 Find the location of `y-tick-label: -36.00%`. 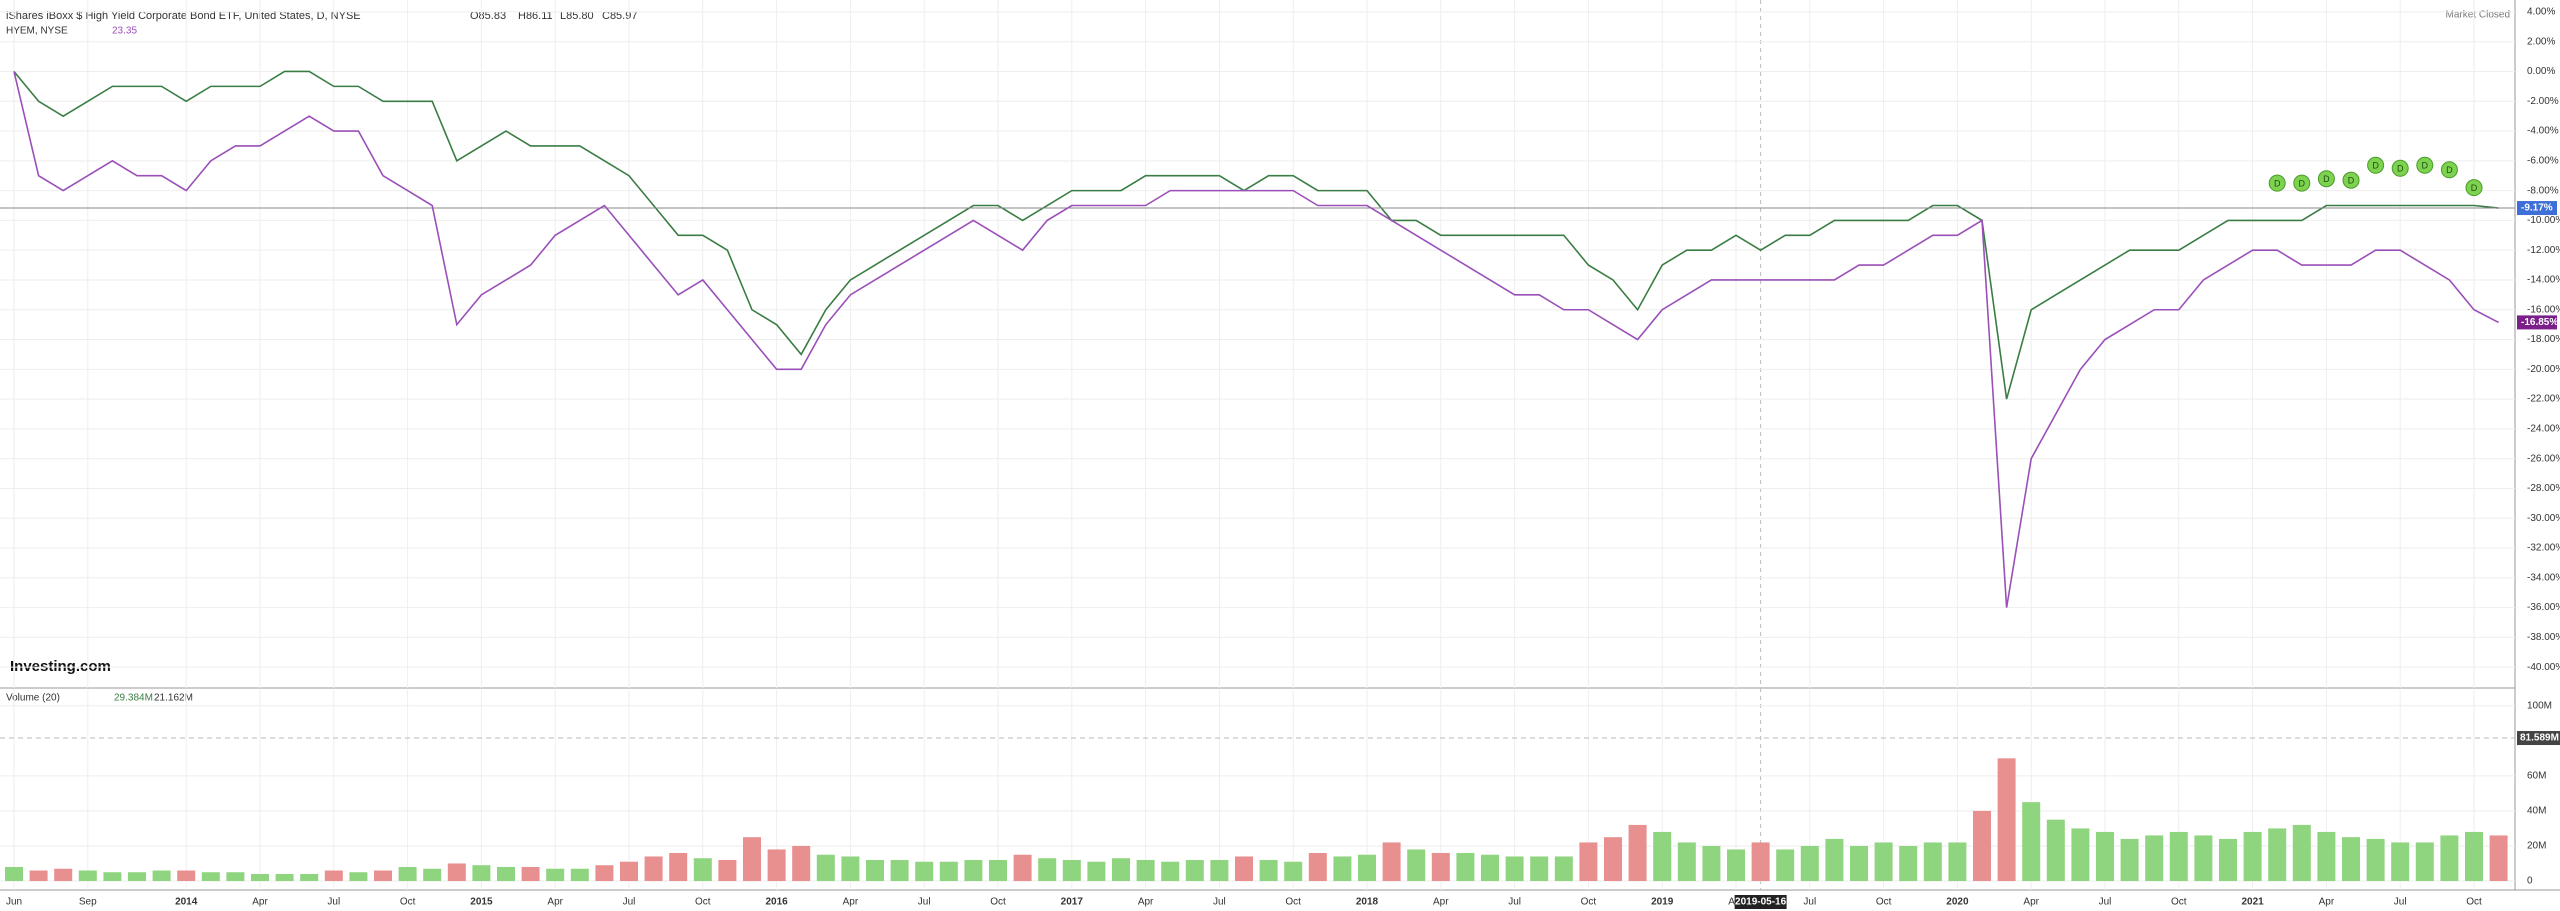

y-tick-label: -36.00% is located at coordinates (2543, 607).